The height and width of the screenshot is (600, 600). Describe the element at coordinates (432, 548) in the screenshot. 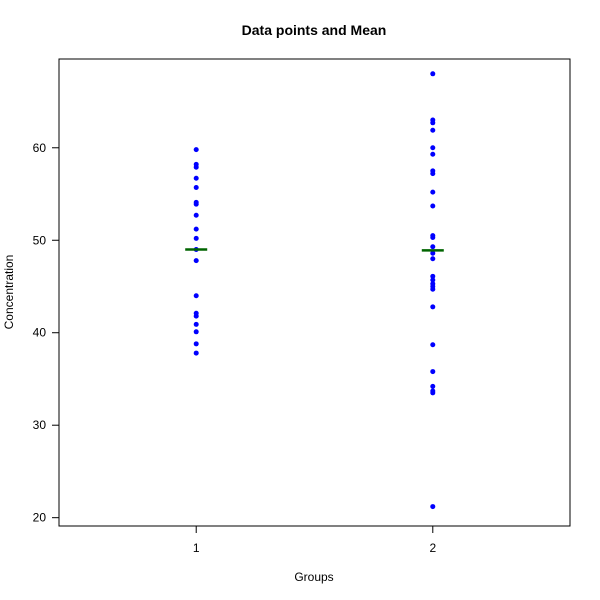

I see `x-tick-label: 2` at that location.